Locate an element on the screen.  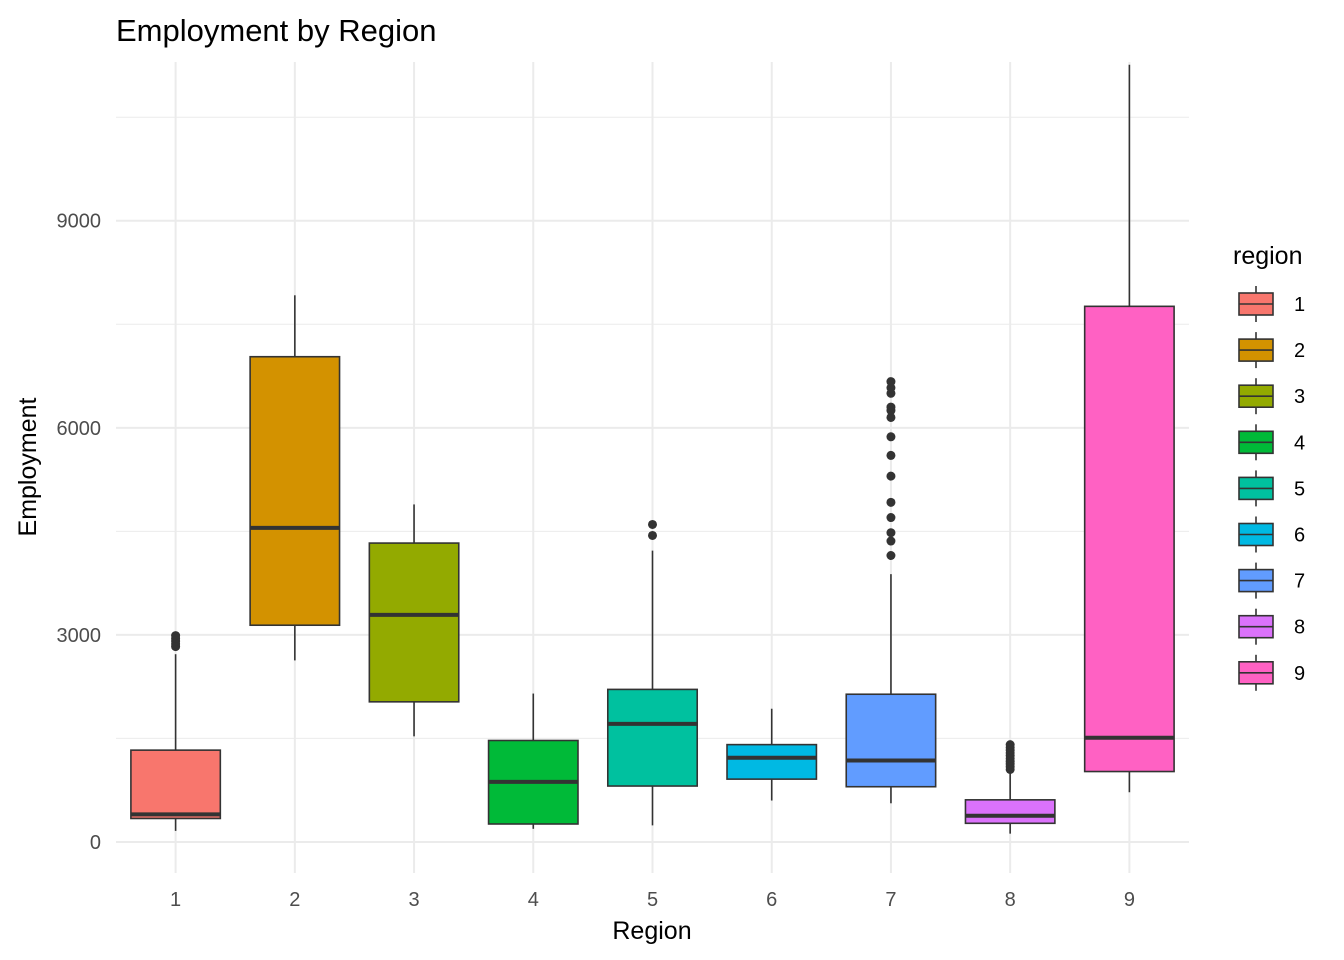
x-tick-label: 8 is located at coordinates (1010, 900).